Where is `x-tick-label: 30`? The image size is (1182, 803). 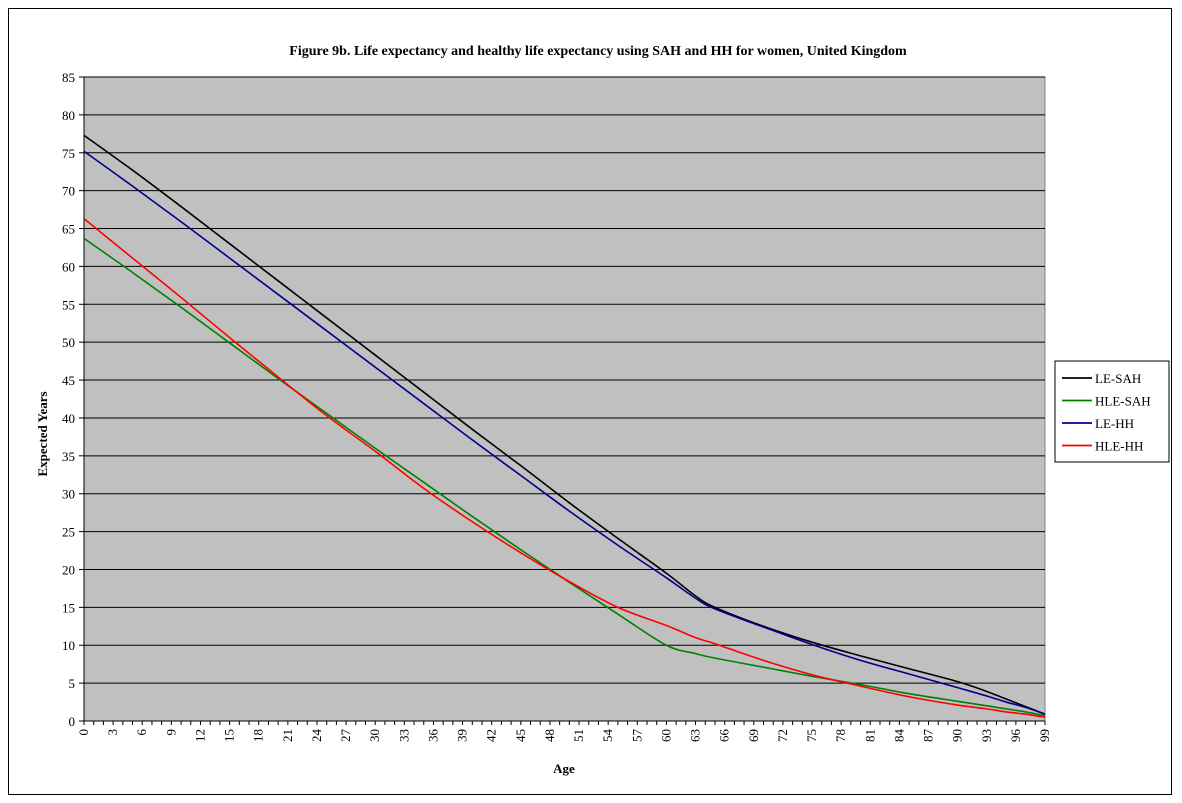
x-tick-label: 30 is located at coordinates (374, 735).